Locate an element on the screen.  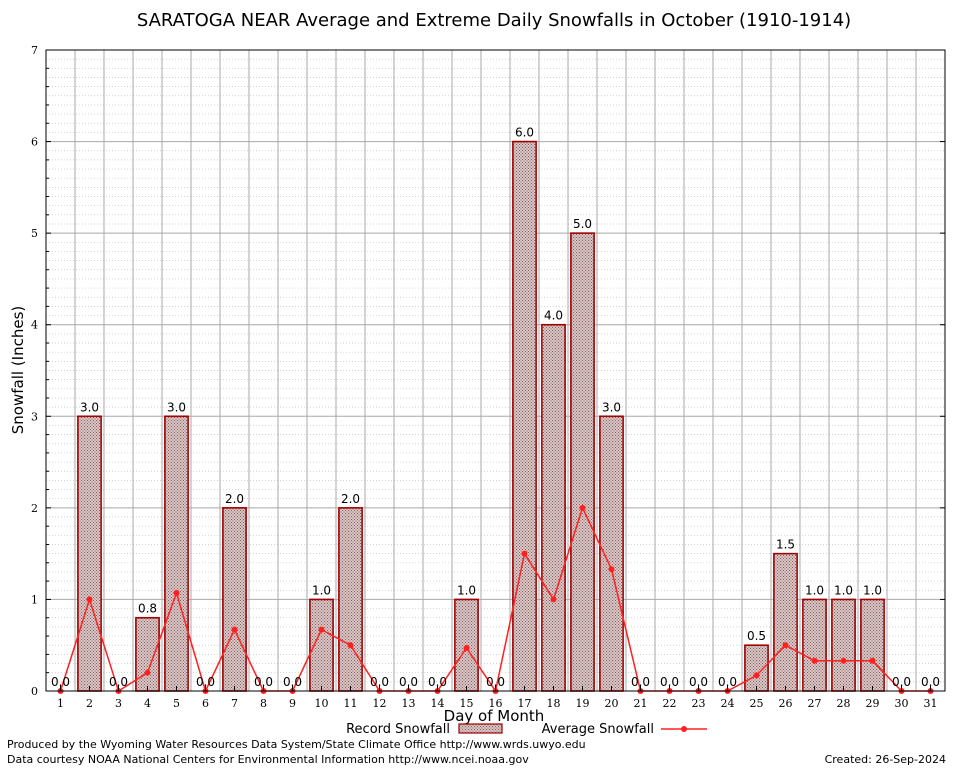
x-tick-label: 12 is located at coordinates (380, 703).